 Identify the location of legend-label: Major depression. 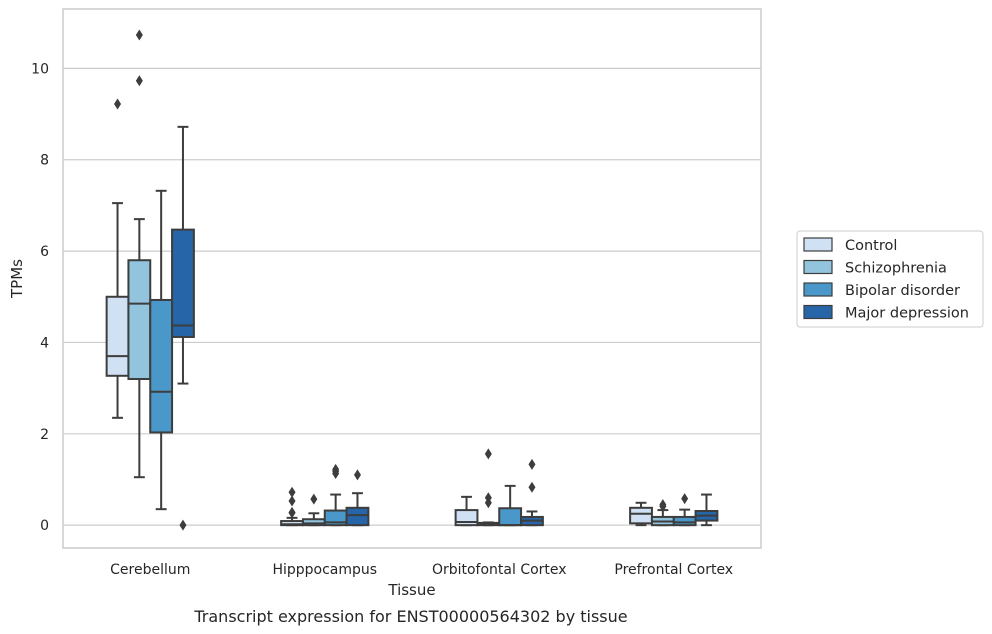
(907, 314).